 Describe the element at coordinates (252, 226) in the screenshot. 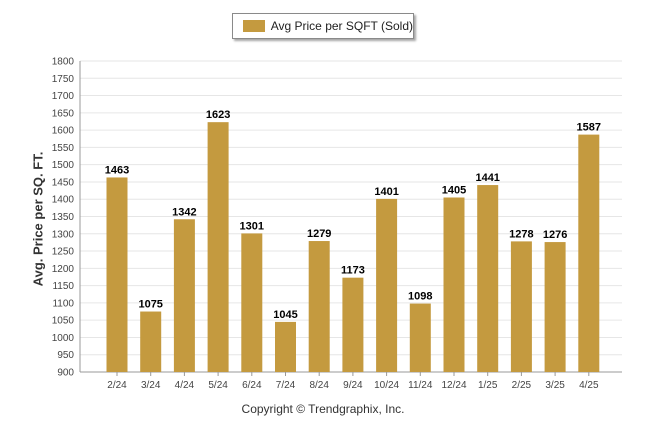

I see `data-label: 1301` at that location.